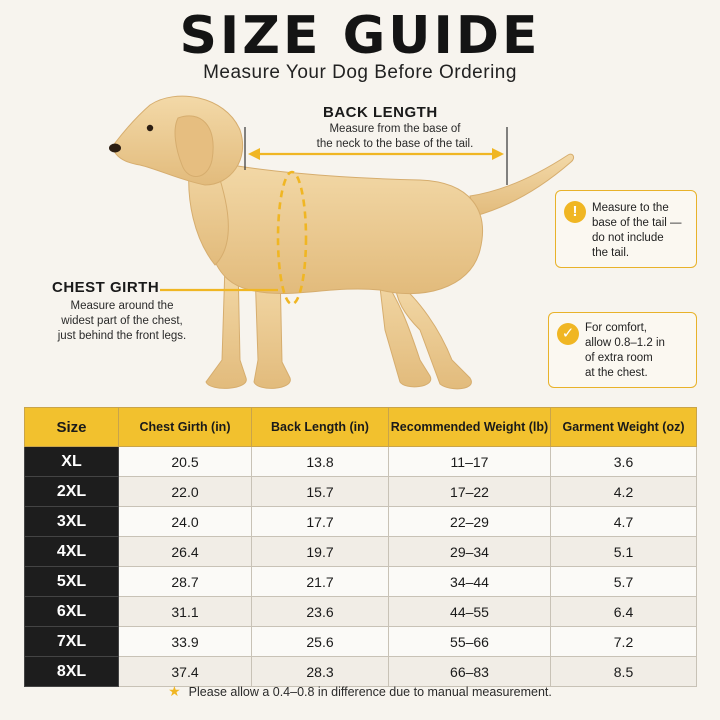 The height and width of the screenshot is (720, 720). I want to click on table-cell: 66–83, so click(469, 671).